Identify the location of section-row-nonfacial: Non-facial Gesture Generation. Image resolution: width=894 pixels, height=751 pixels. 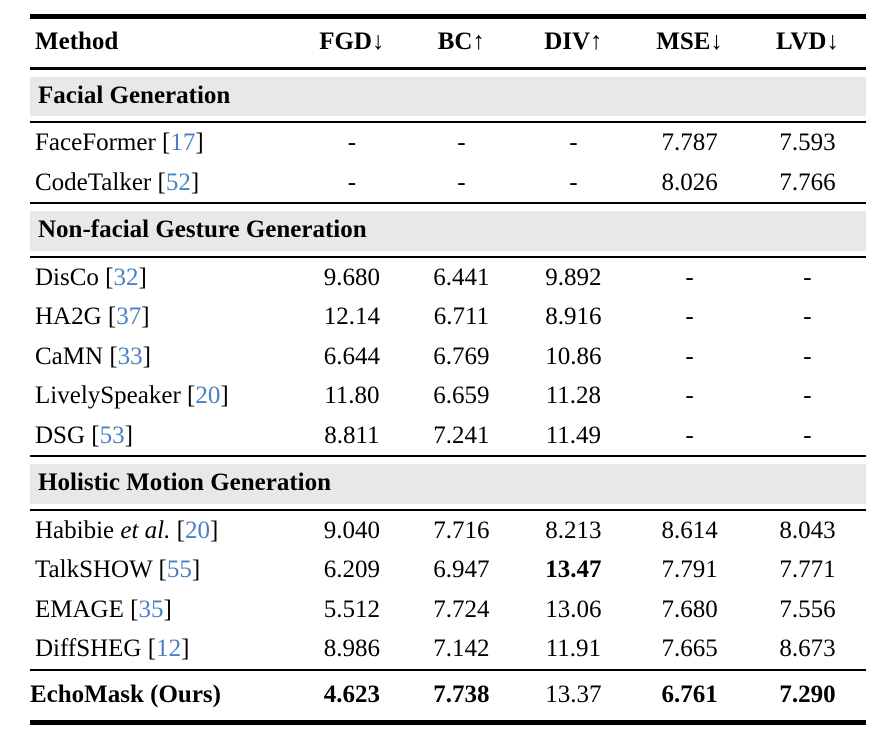
(448, 230).